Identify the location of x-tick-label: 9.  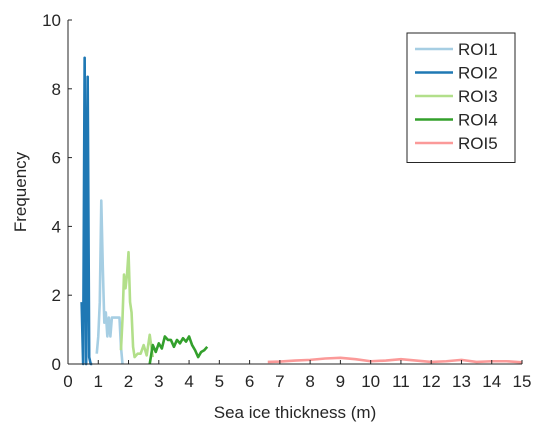
(340, 381).